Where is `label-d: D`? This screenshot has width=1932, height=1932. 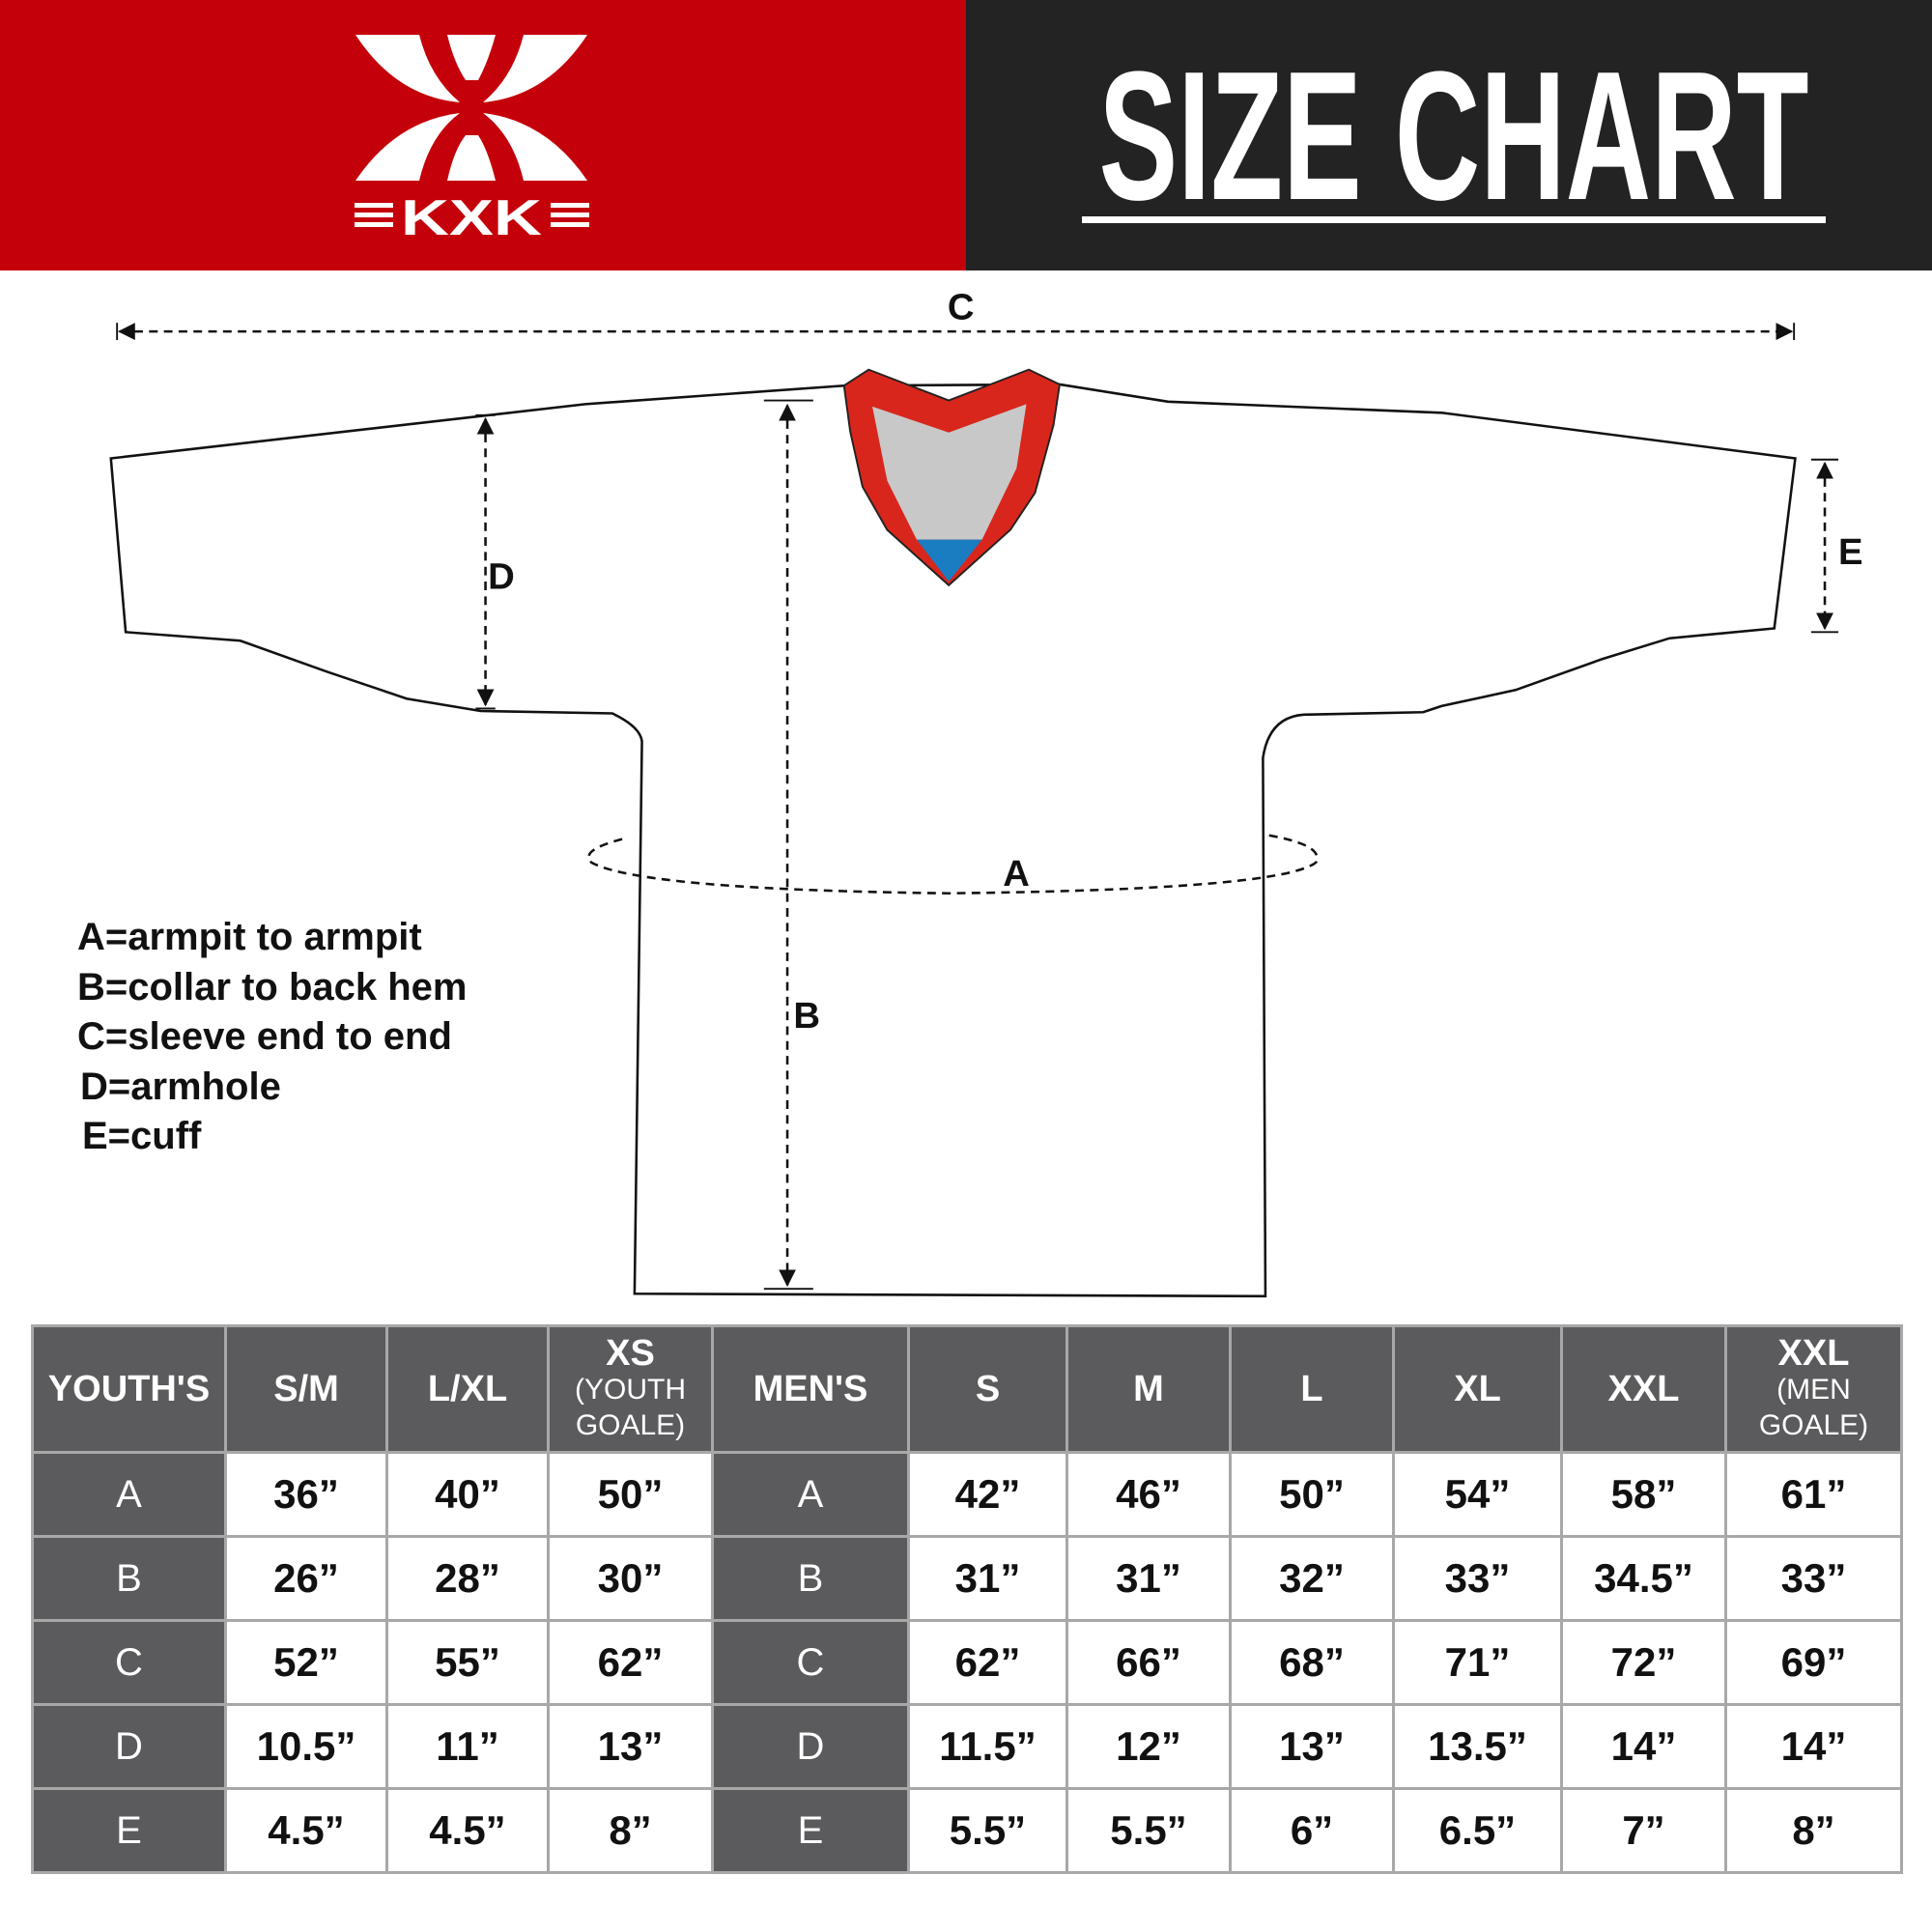 label-d: D is located at coordinates (502, 577).